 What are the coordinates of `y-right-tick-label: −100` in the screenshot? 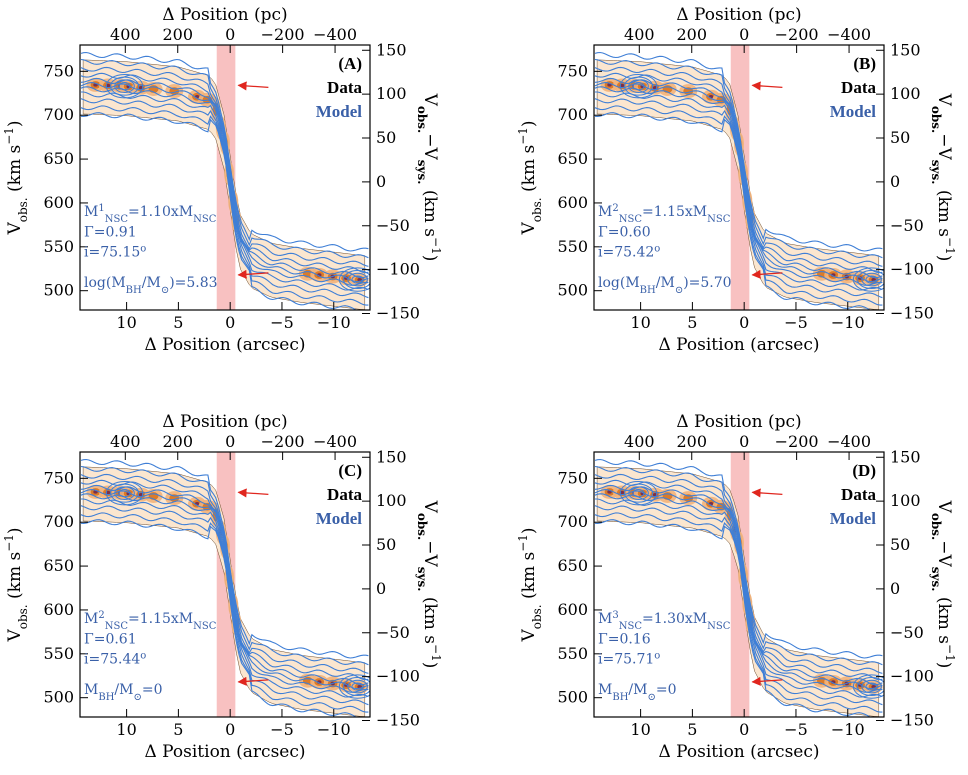 It's located at (912, 269).